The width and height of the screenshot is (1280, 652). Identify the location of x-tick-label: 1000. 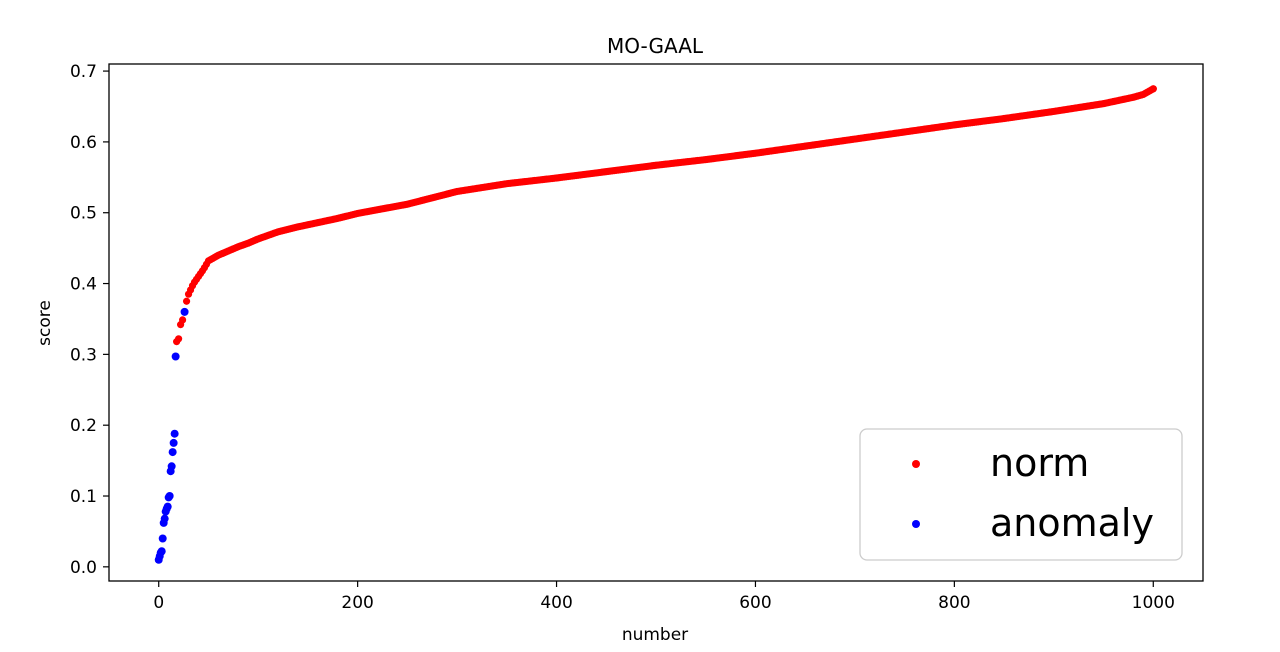
(1153, 603).